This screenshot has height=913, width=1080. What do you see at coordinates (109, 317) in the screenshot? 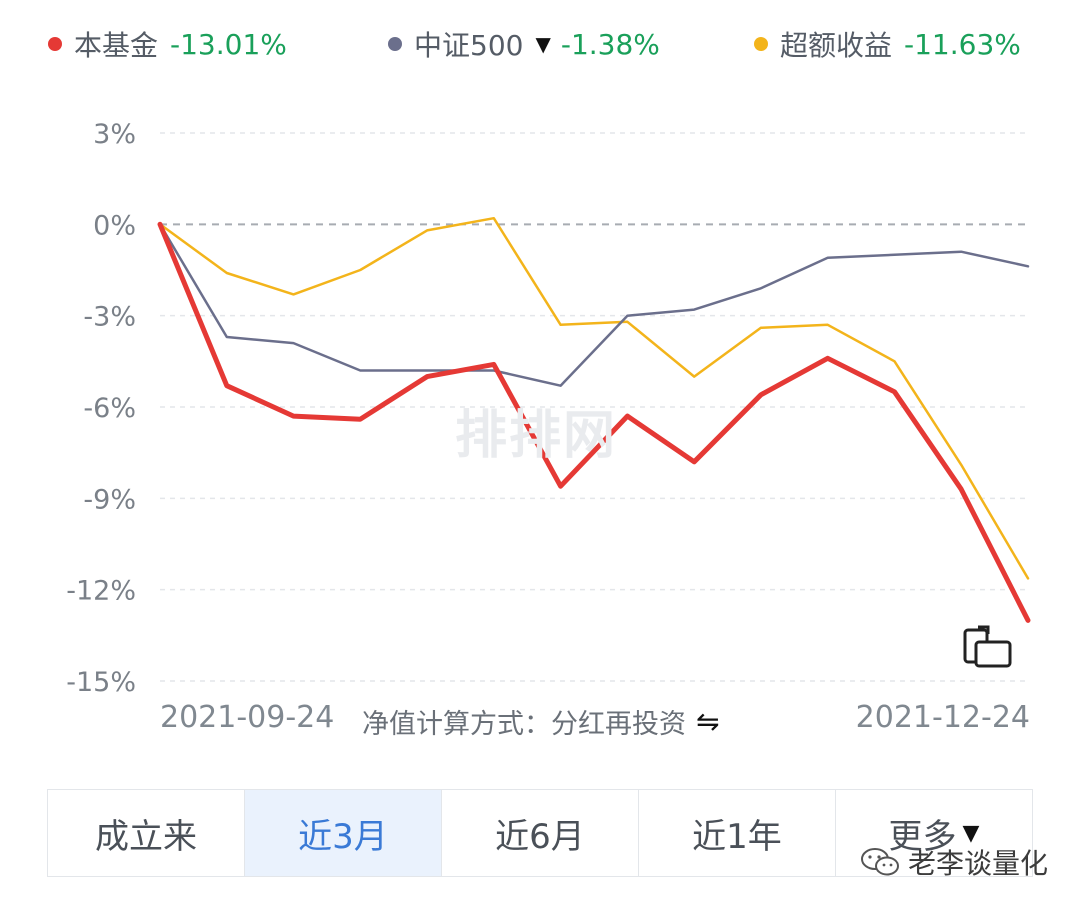
I see `y-tick-label: -3%` at bounding box center [109, 317].